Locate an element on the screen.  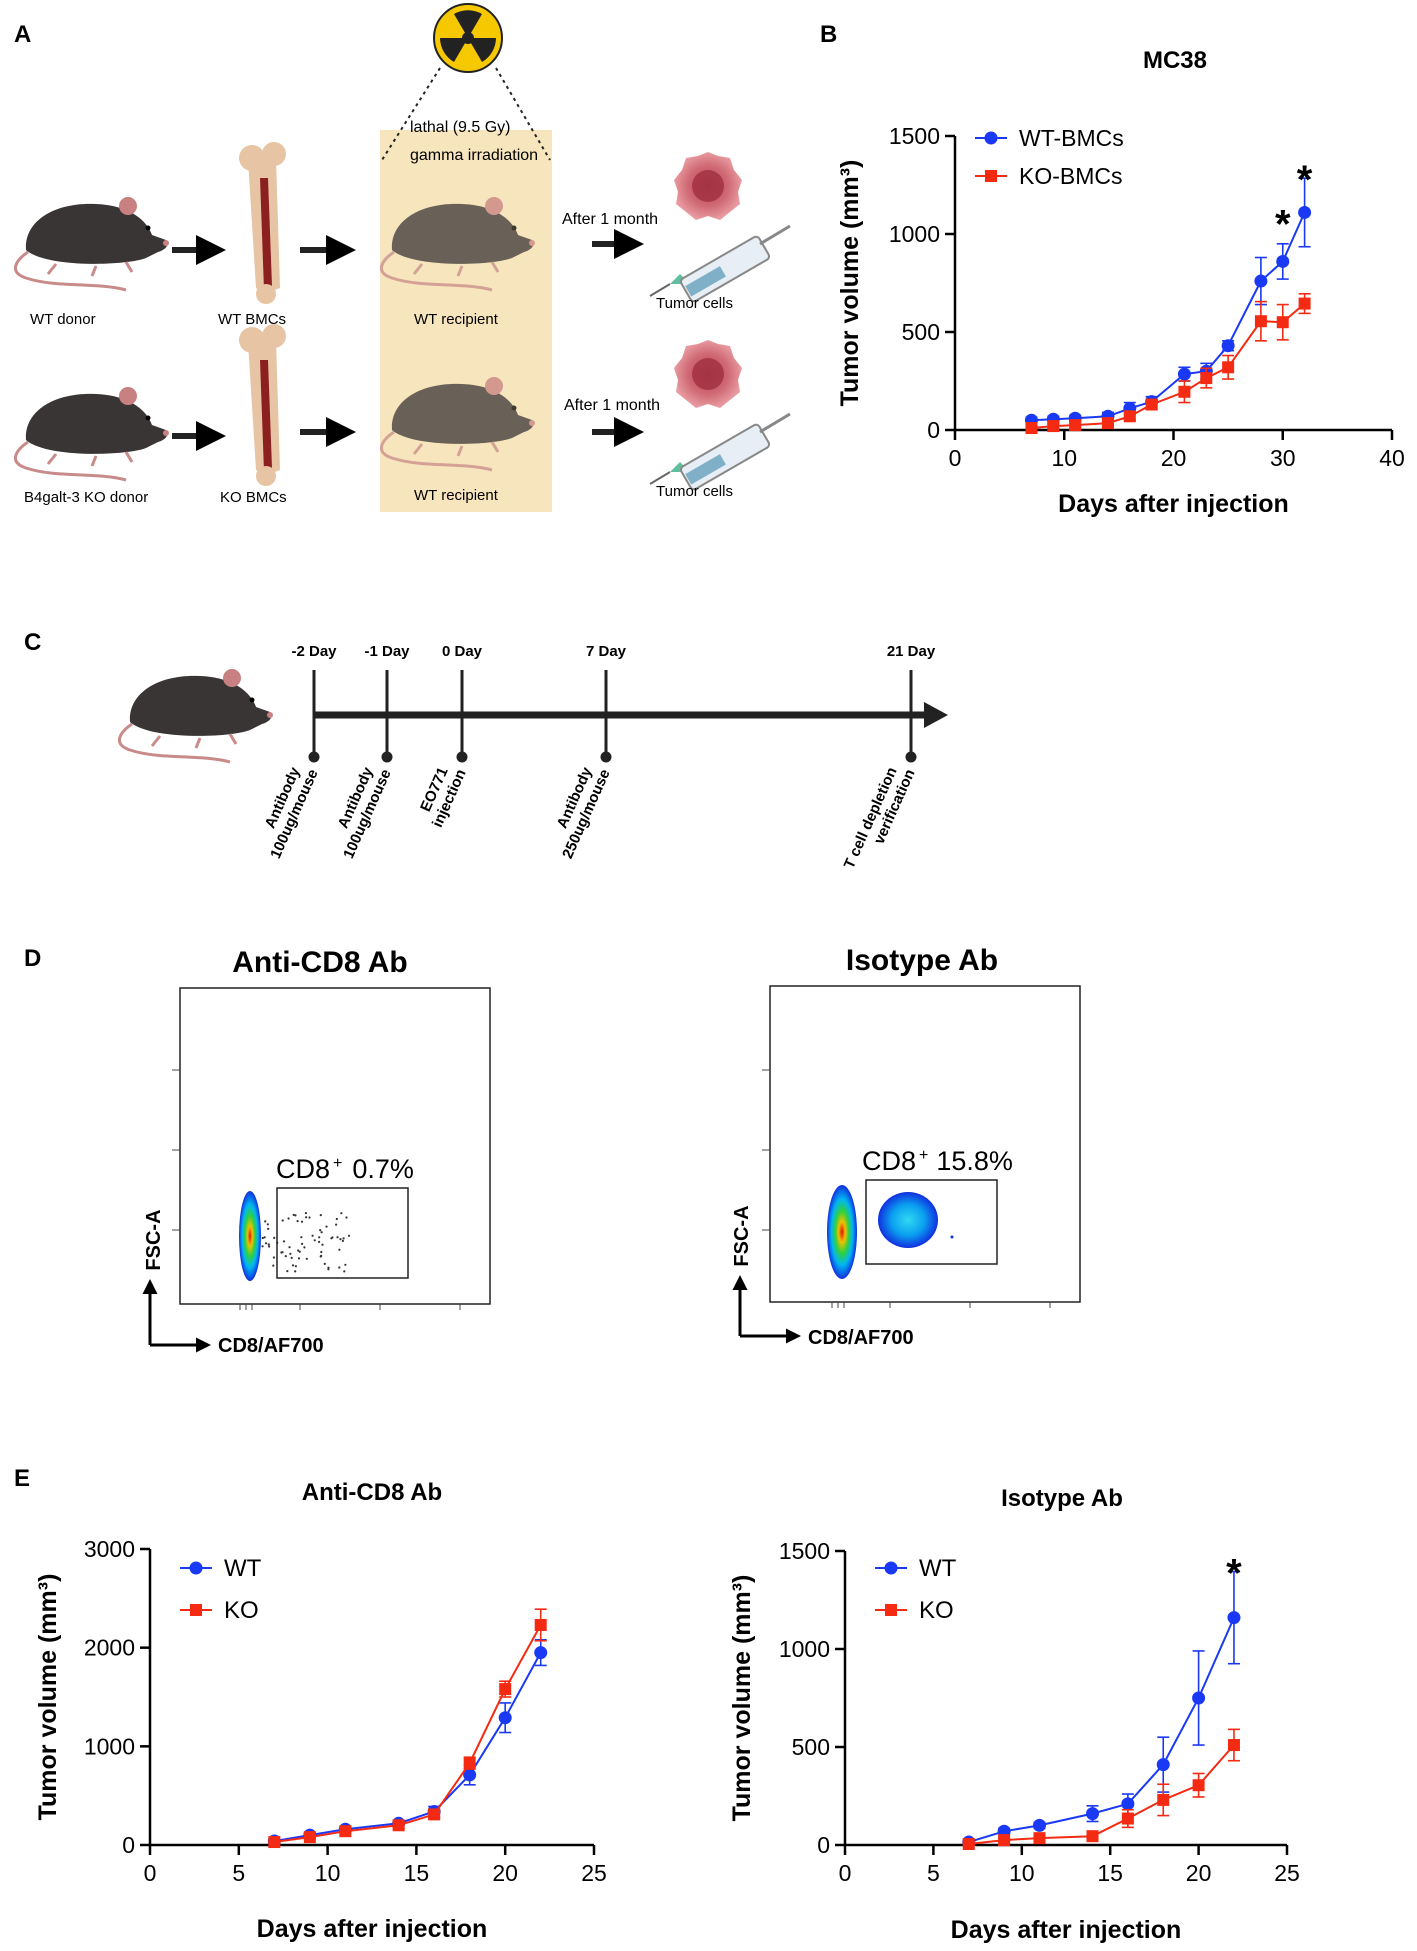
x-tick-label: 25 is located at coordinates (1287, 1873).